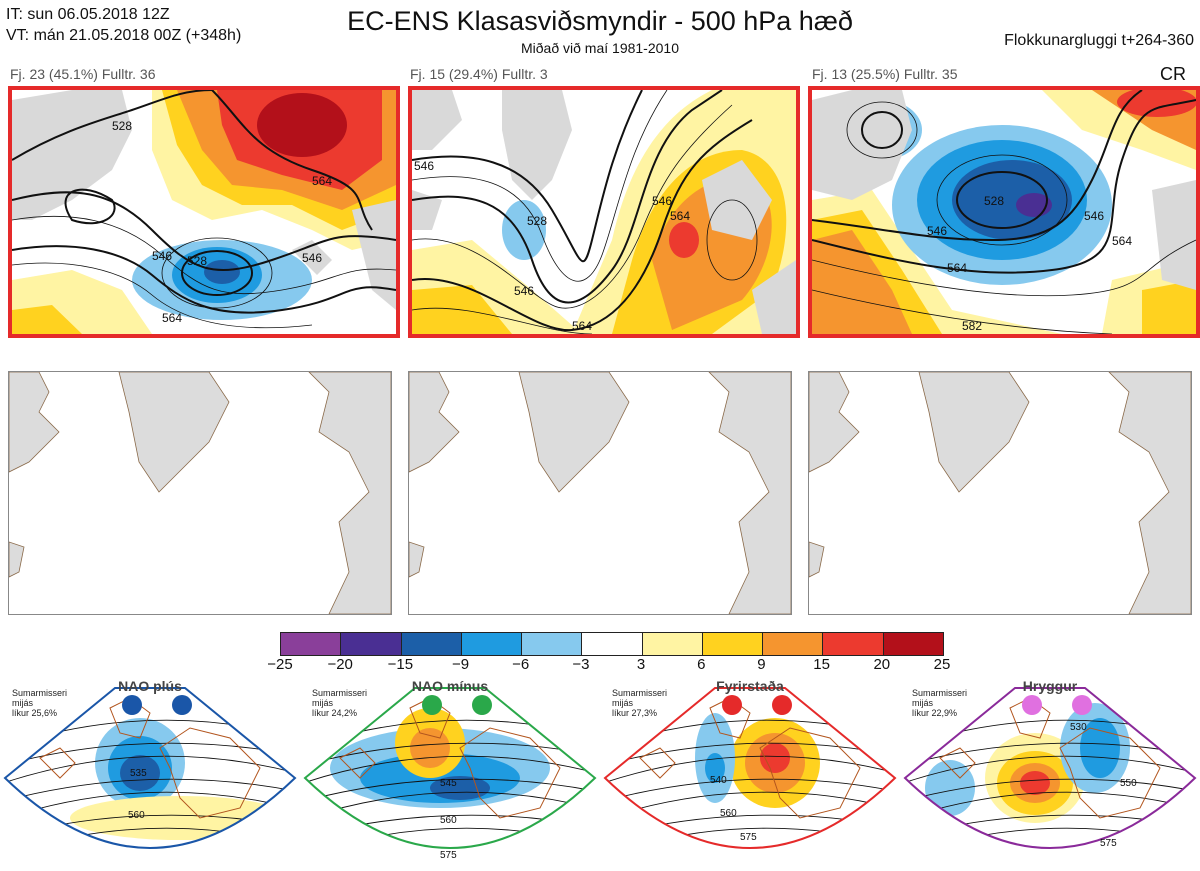 The width and height of the screenshot is (1200, 871). Describe the element at coordinates (479, 74) in the screenshot. I see `cluster-2-label: Fj. 15 (29.4%) Fulltr. 3` at that location.